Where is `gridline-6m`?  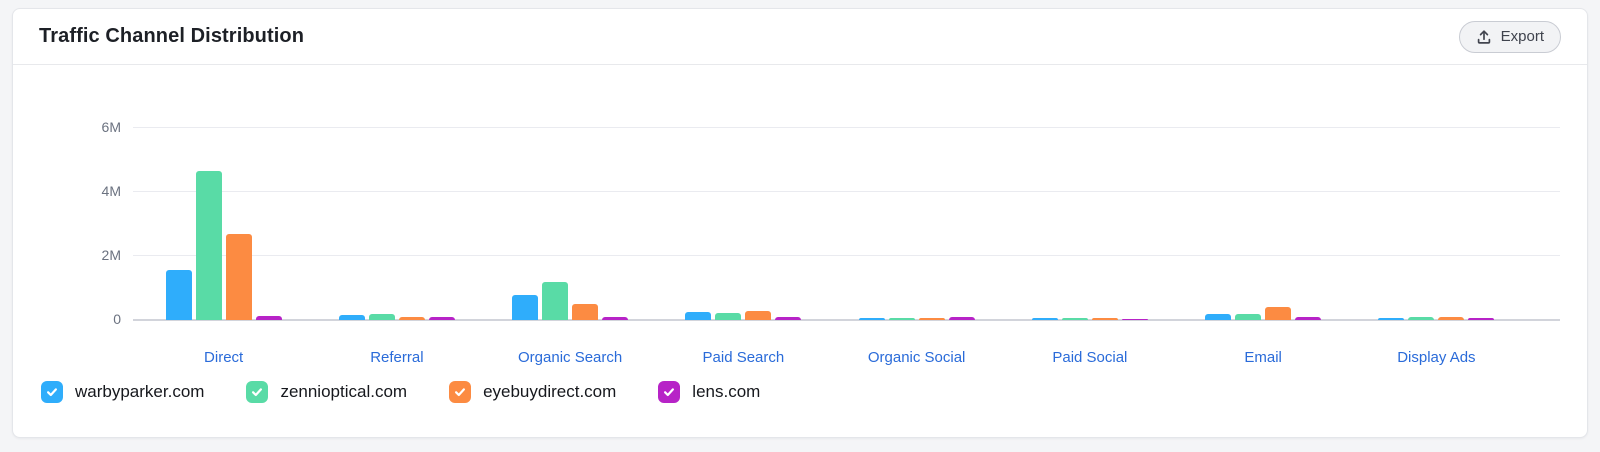 gridline-6m is located at coordinates (846, 127).